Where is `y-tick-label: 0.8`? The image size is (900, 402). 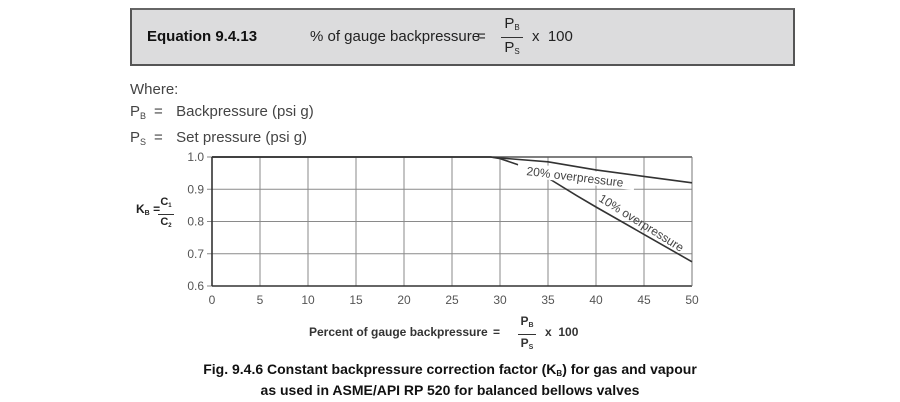
y-tick-label: 0.8 is located at coordinates (195, 222).